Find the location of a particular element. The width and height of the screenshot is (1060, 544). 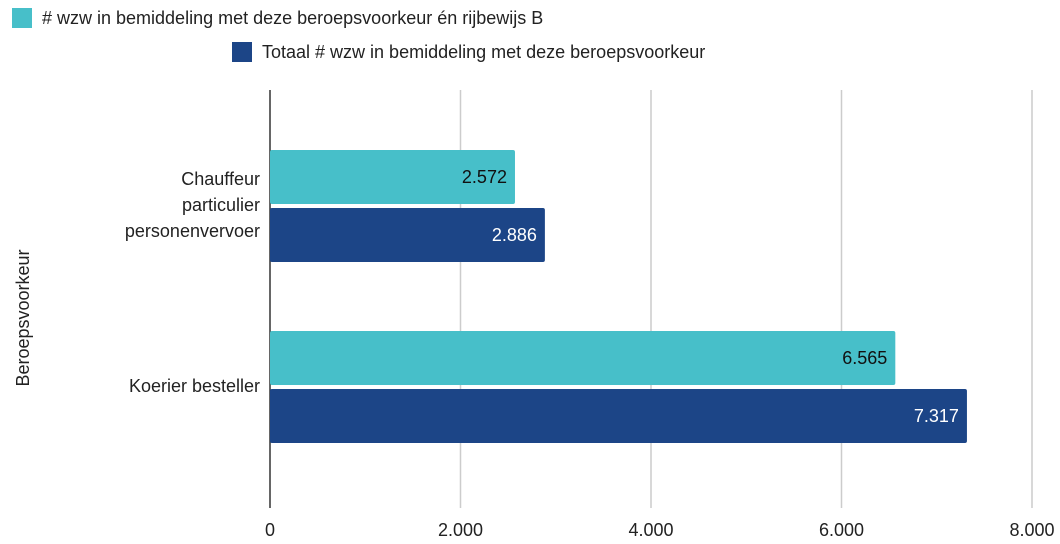

x-tick-label: 4.000 is located at coordinates (650, 530).